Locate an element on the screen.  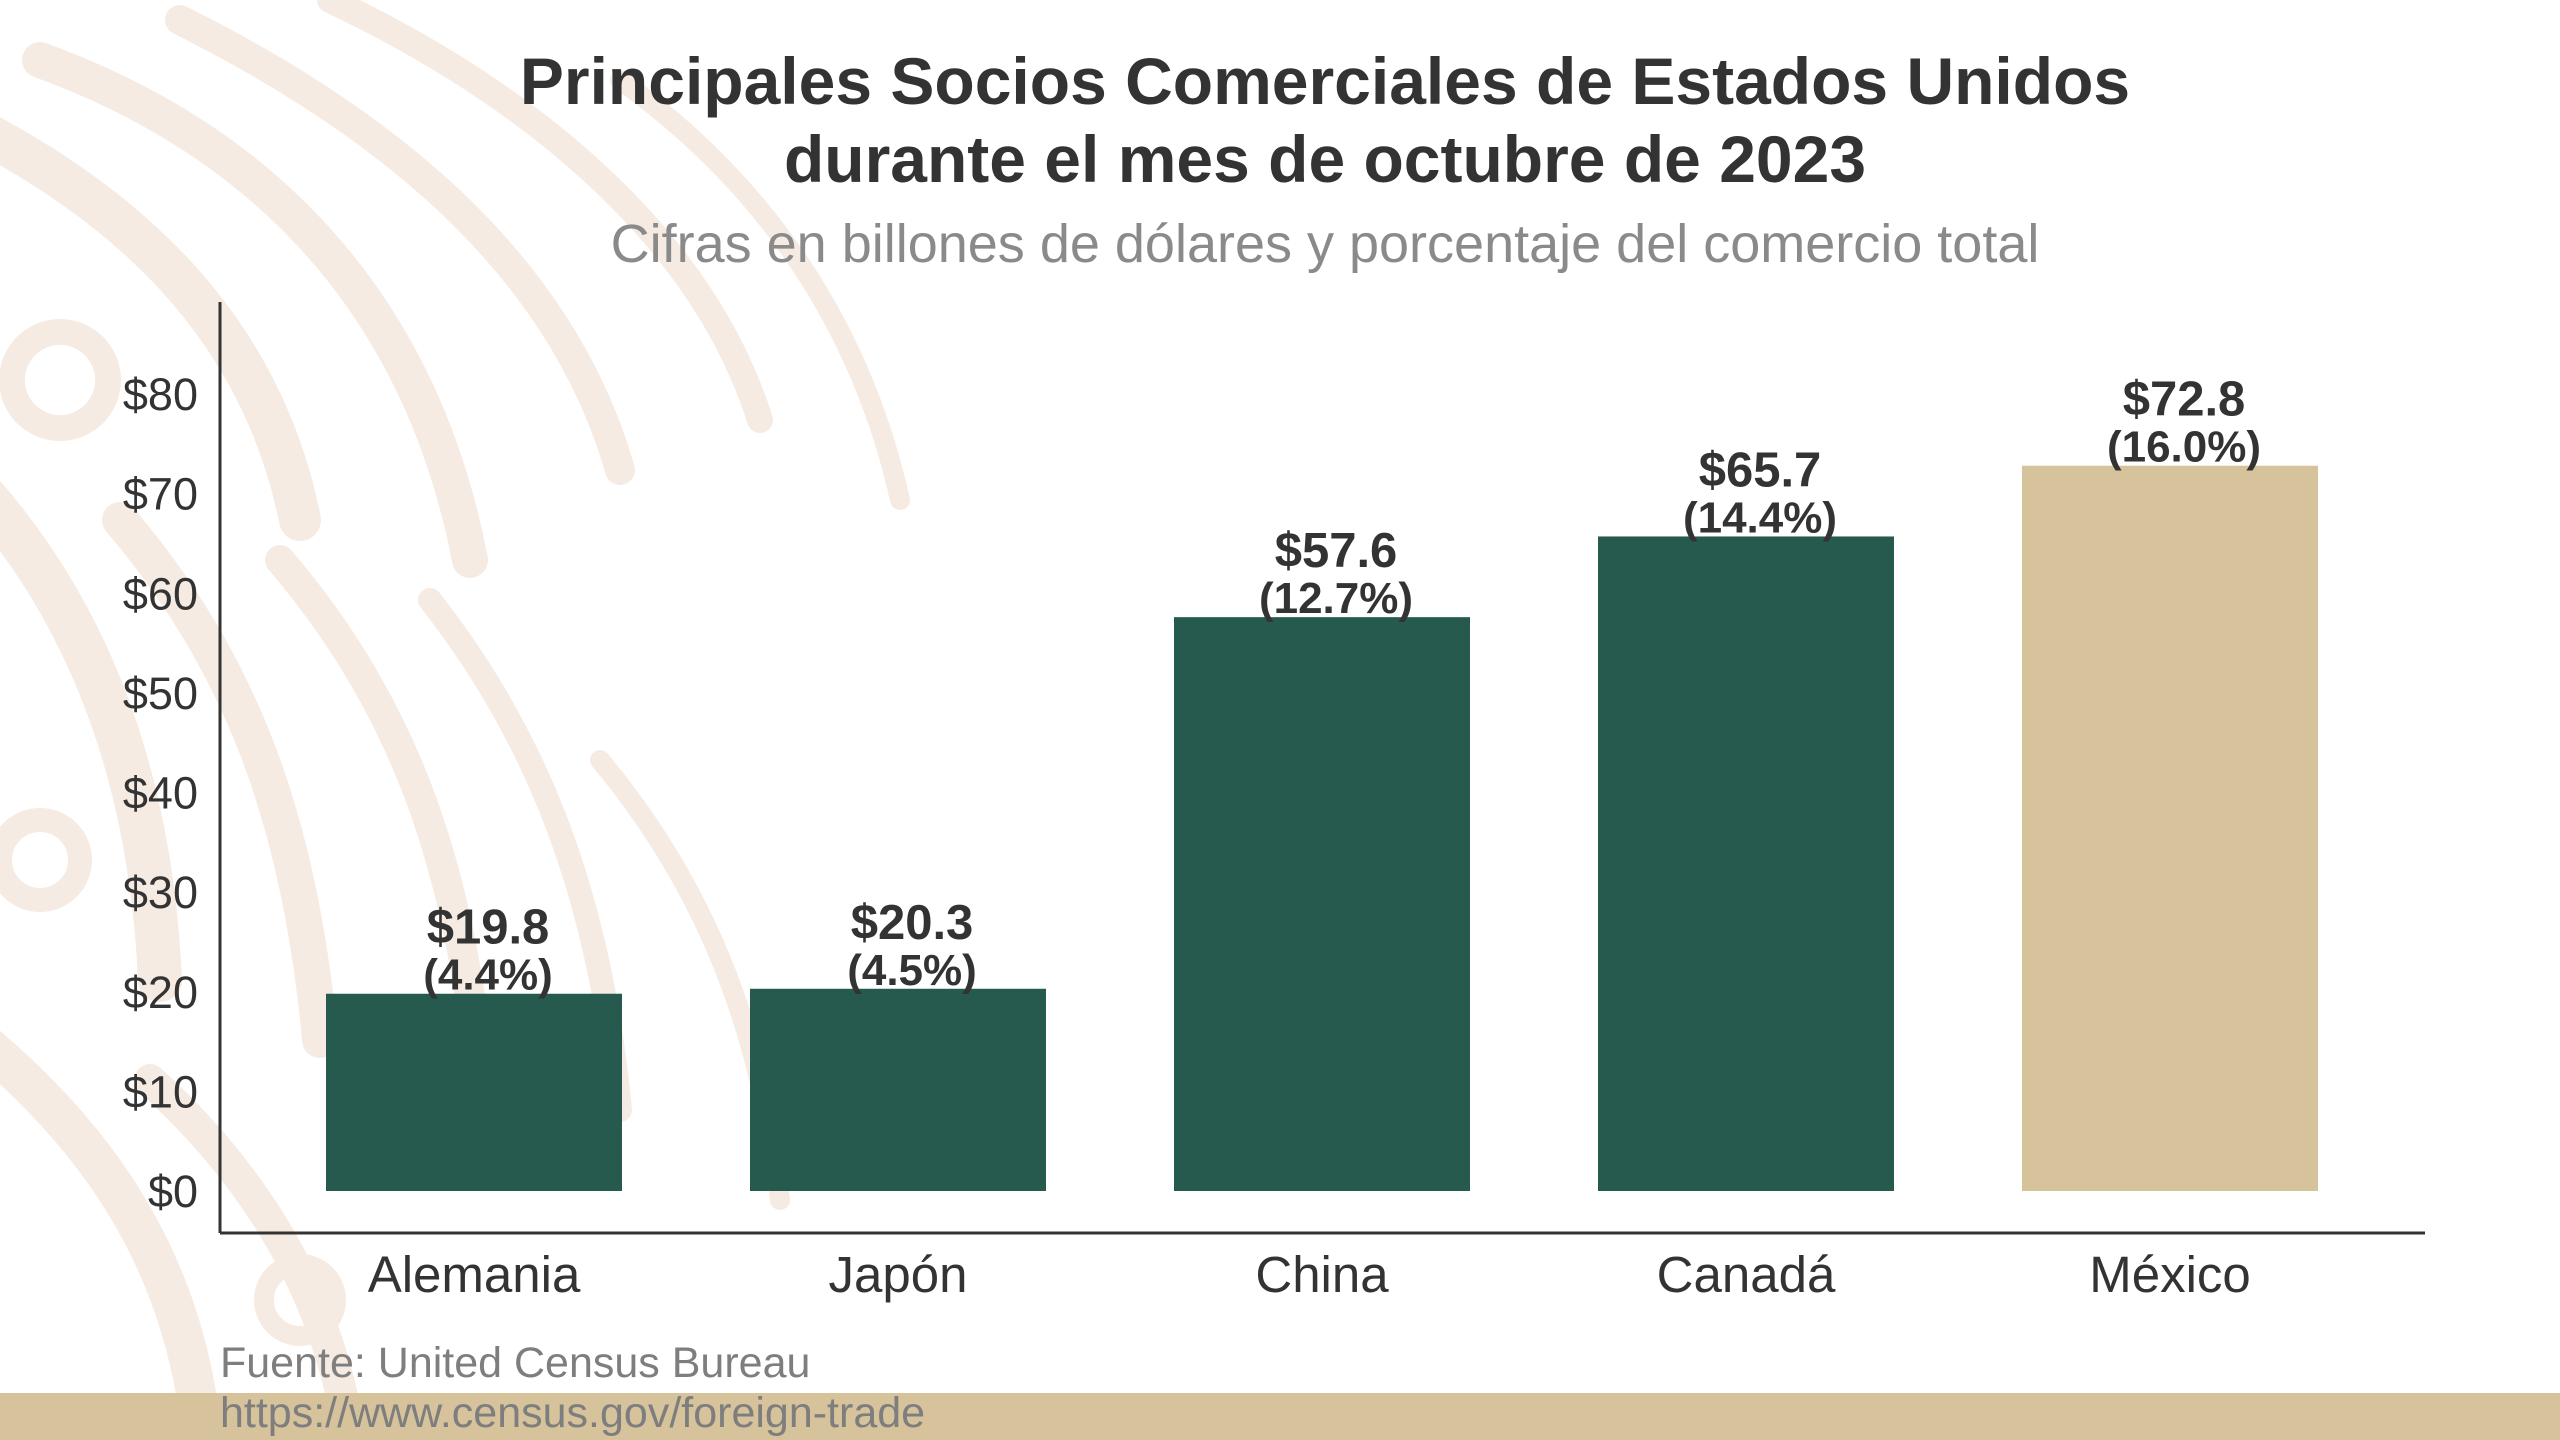
y-tick-label: $20 is located at coordinates (160, 992).